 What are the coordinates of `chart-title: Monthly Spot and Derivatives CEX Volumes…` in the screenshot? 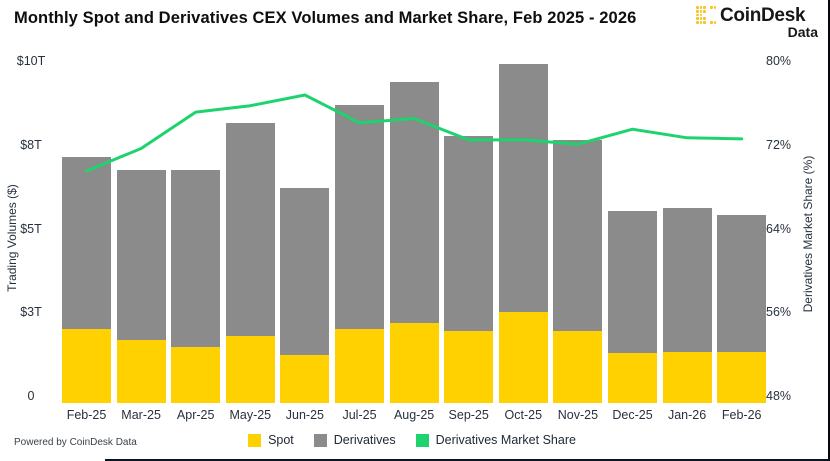 It's located at (325, 18).